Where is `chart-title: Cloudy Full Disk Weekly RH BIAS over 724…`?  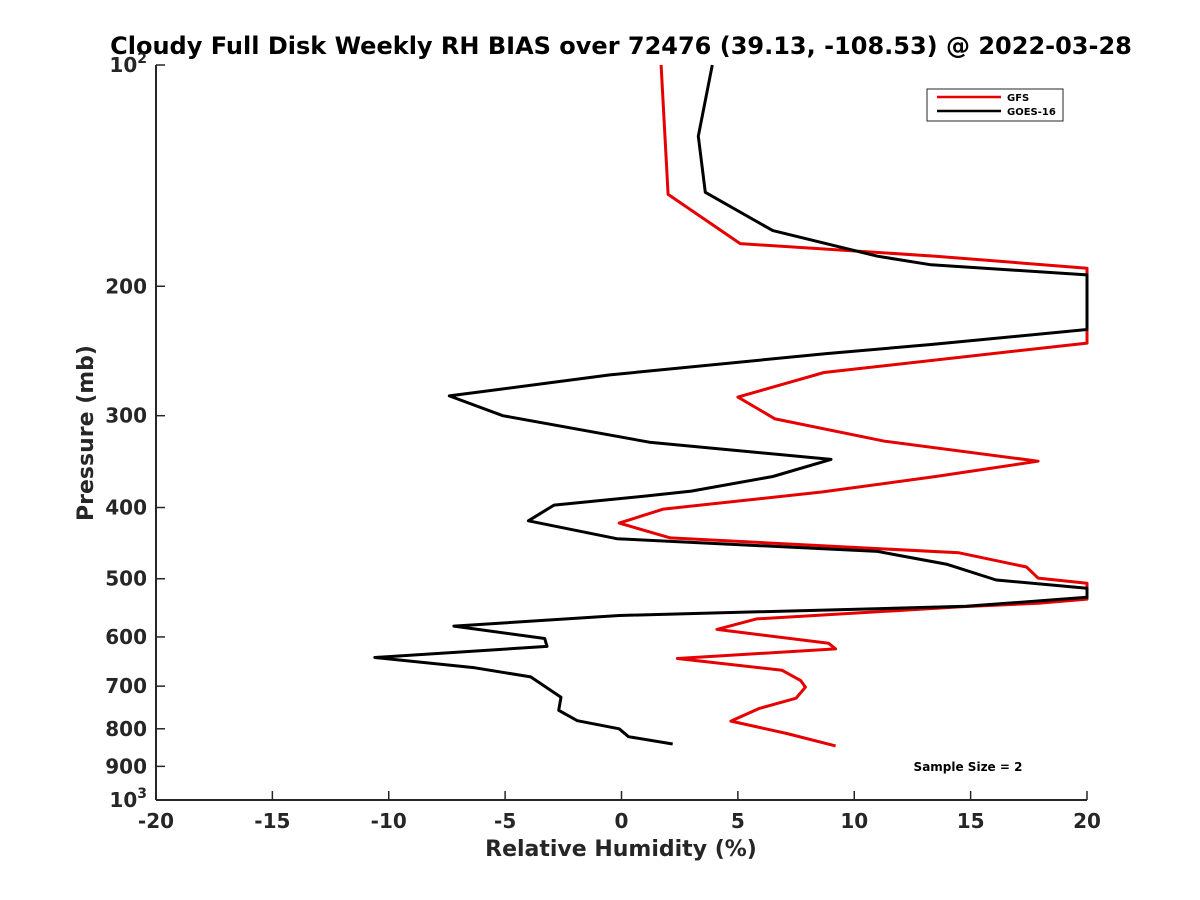 chart-title: Cloudy Full Disk Weekly RH BIAS over 724… is located at coordinates (621, 46).